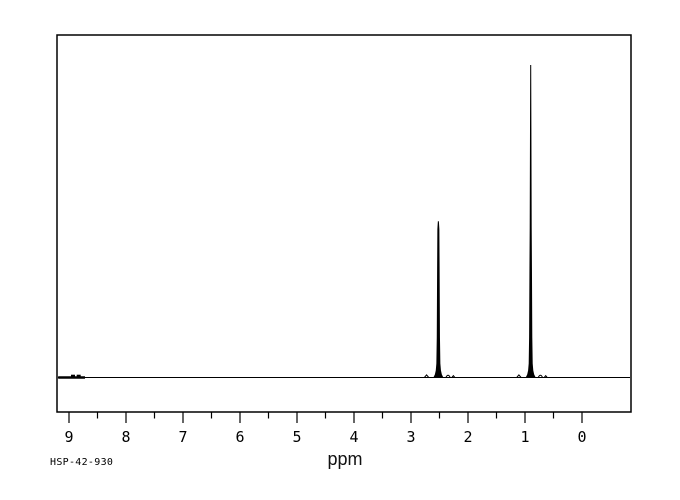  I want to click on x-tick-label: 2, so click(467, 437).